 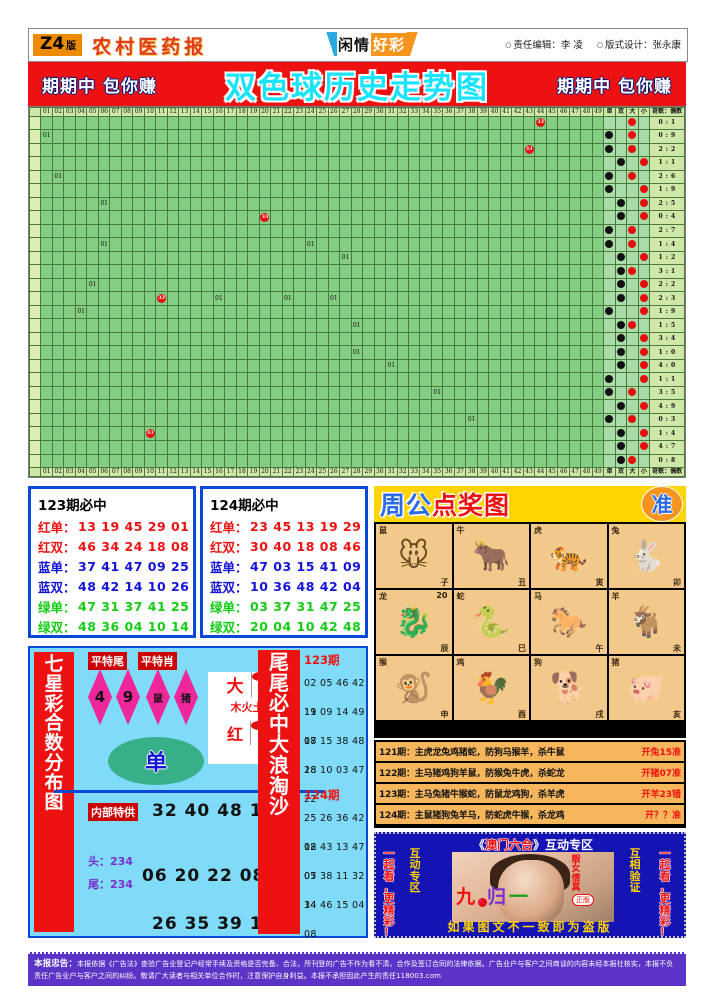 What do you see at coordinates (356, 231) in the screenshot?
I see `trend-row: 2 : 7` at bounding box center [356, 231].